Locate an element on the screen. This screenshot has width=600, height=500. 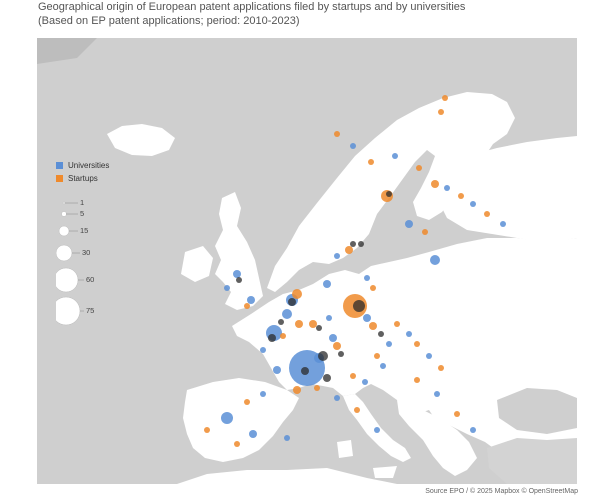
size-label-15: 15 is located at coordinates (84, 230).